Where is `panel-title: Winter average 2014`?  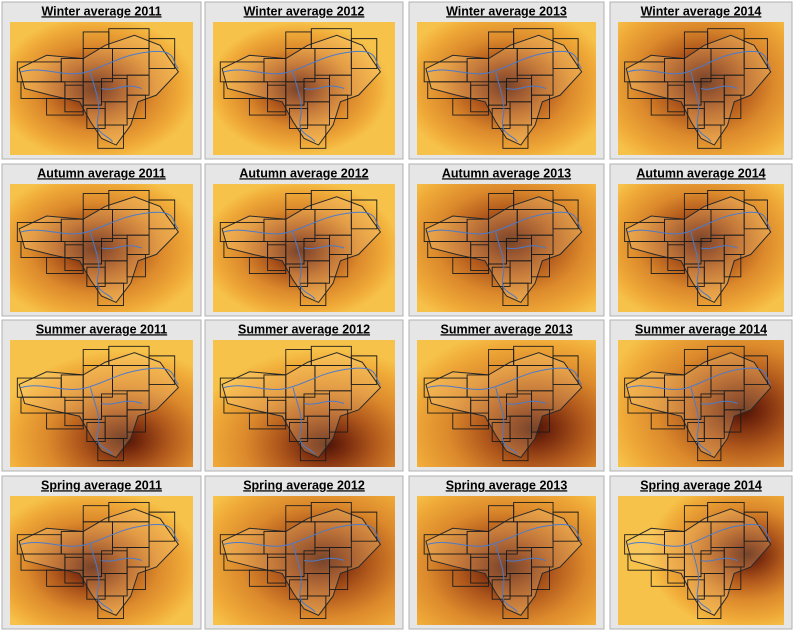 panel-title: Winter average 2014 is located at coordinates (701, 11).